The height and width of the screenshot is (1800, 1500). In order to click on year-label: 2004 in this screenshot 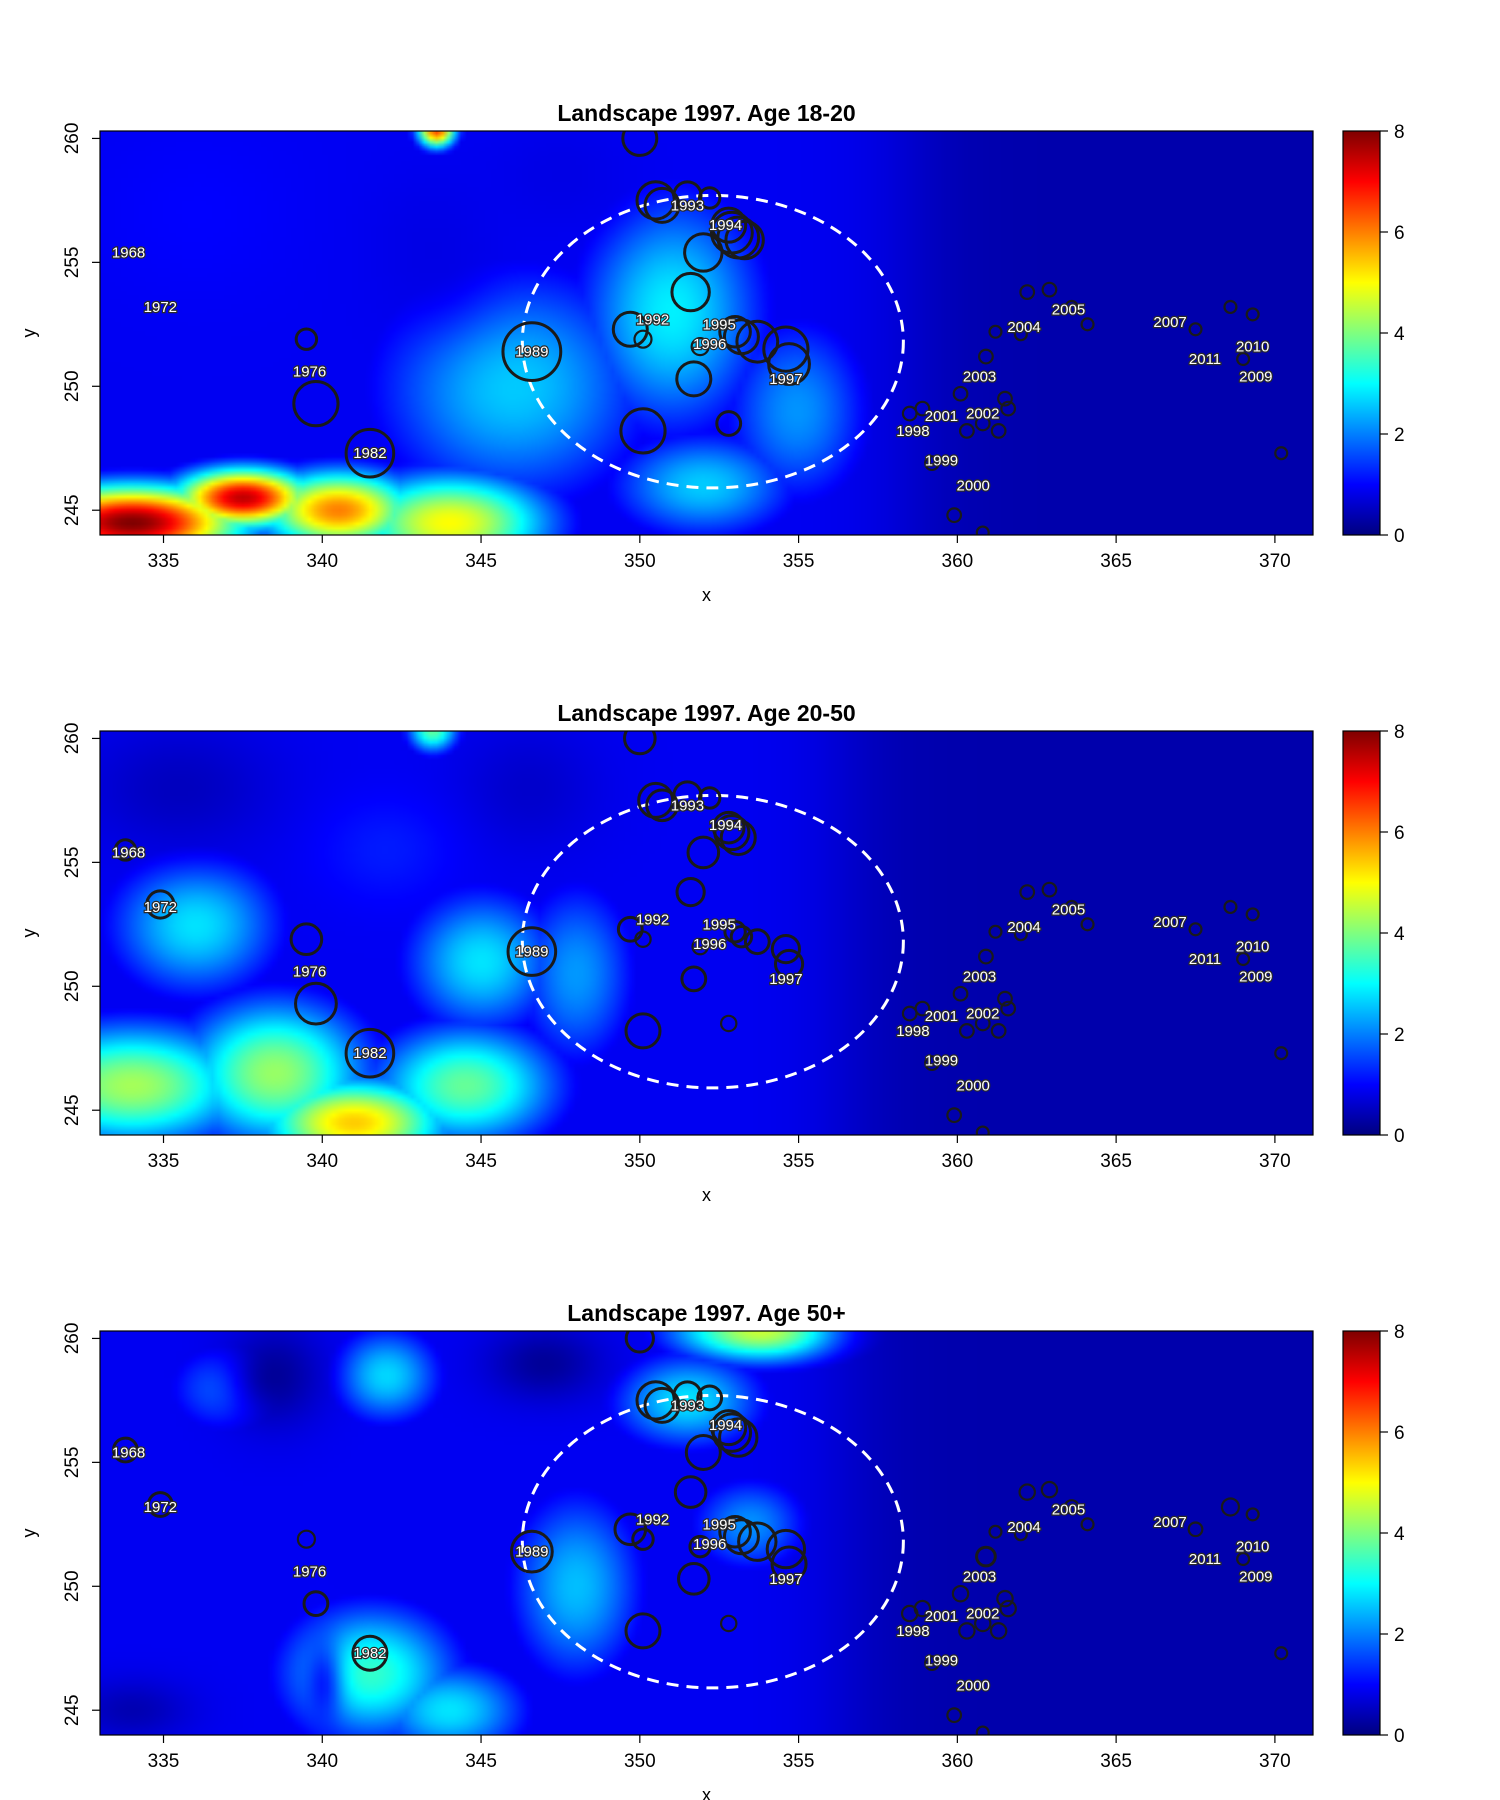, I will do `click(1023, 927)`.